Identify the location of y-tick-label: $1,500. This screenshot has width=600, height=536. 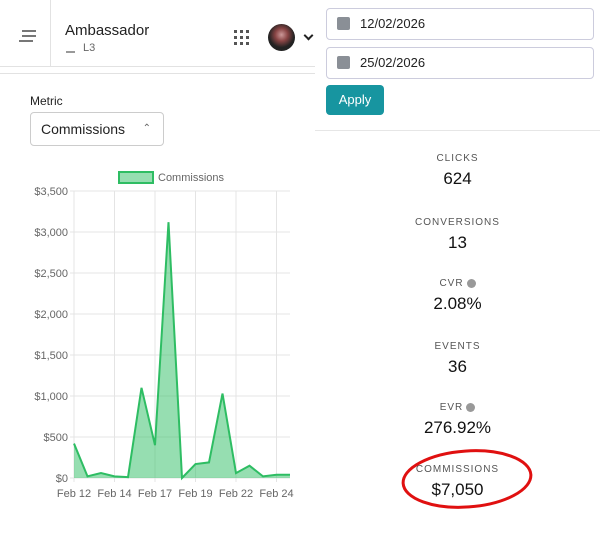
(51, 356).